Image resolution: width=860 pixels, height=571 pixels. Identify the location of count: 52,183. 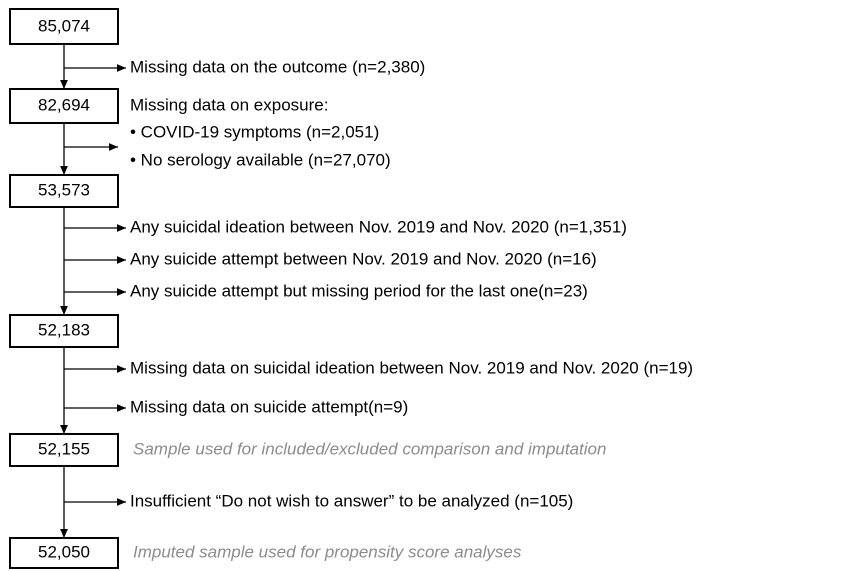
(64, 329).